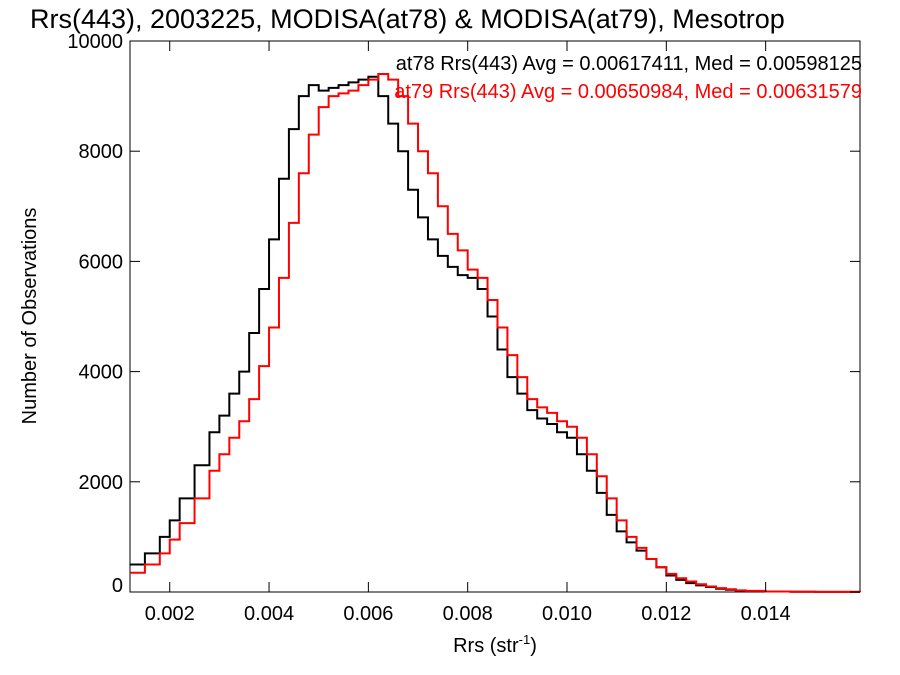 Image resolution: width=900 pixels, height=675 pixels. Describe the element at coordinates (117, 586) in the screenshot. I see `y-tick-label: 0` at that location.